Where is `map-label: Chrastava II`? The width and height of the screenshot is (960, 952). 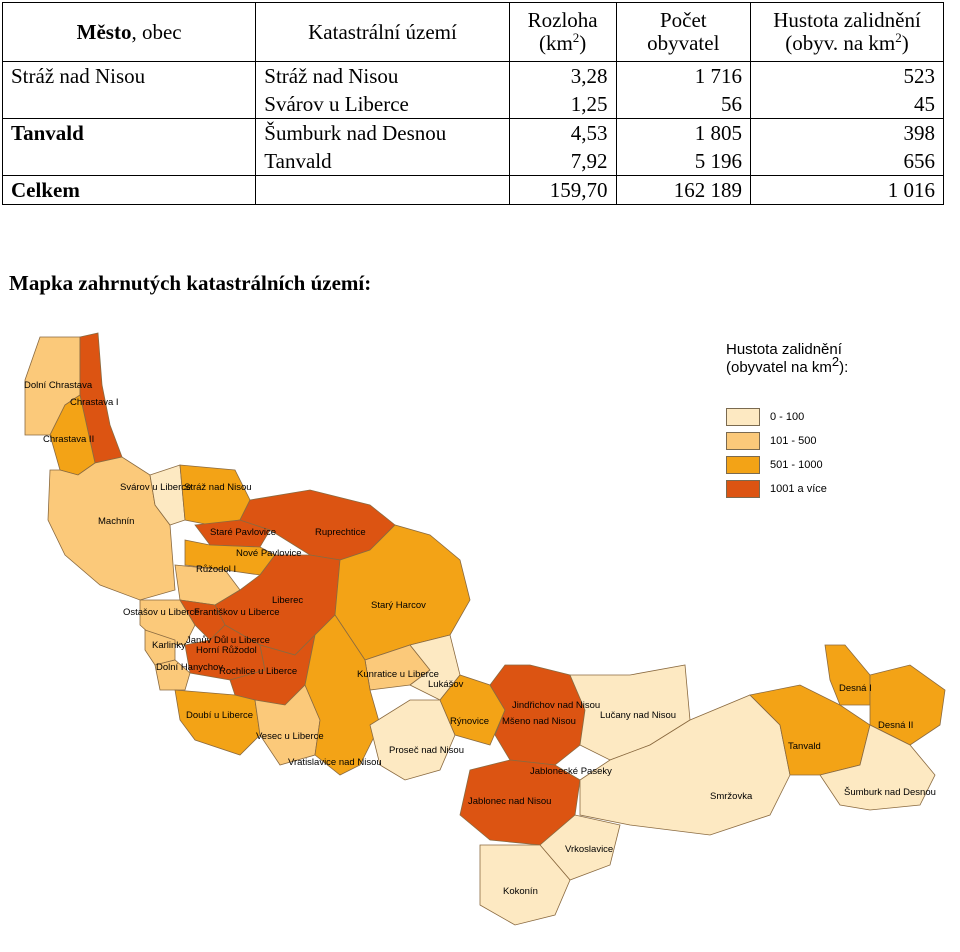 map-label: Chrastava II is located at coordinates (69, 439).